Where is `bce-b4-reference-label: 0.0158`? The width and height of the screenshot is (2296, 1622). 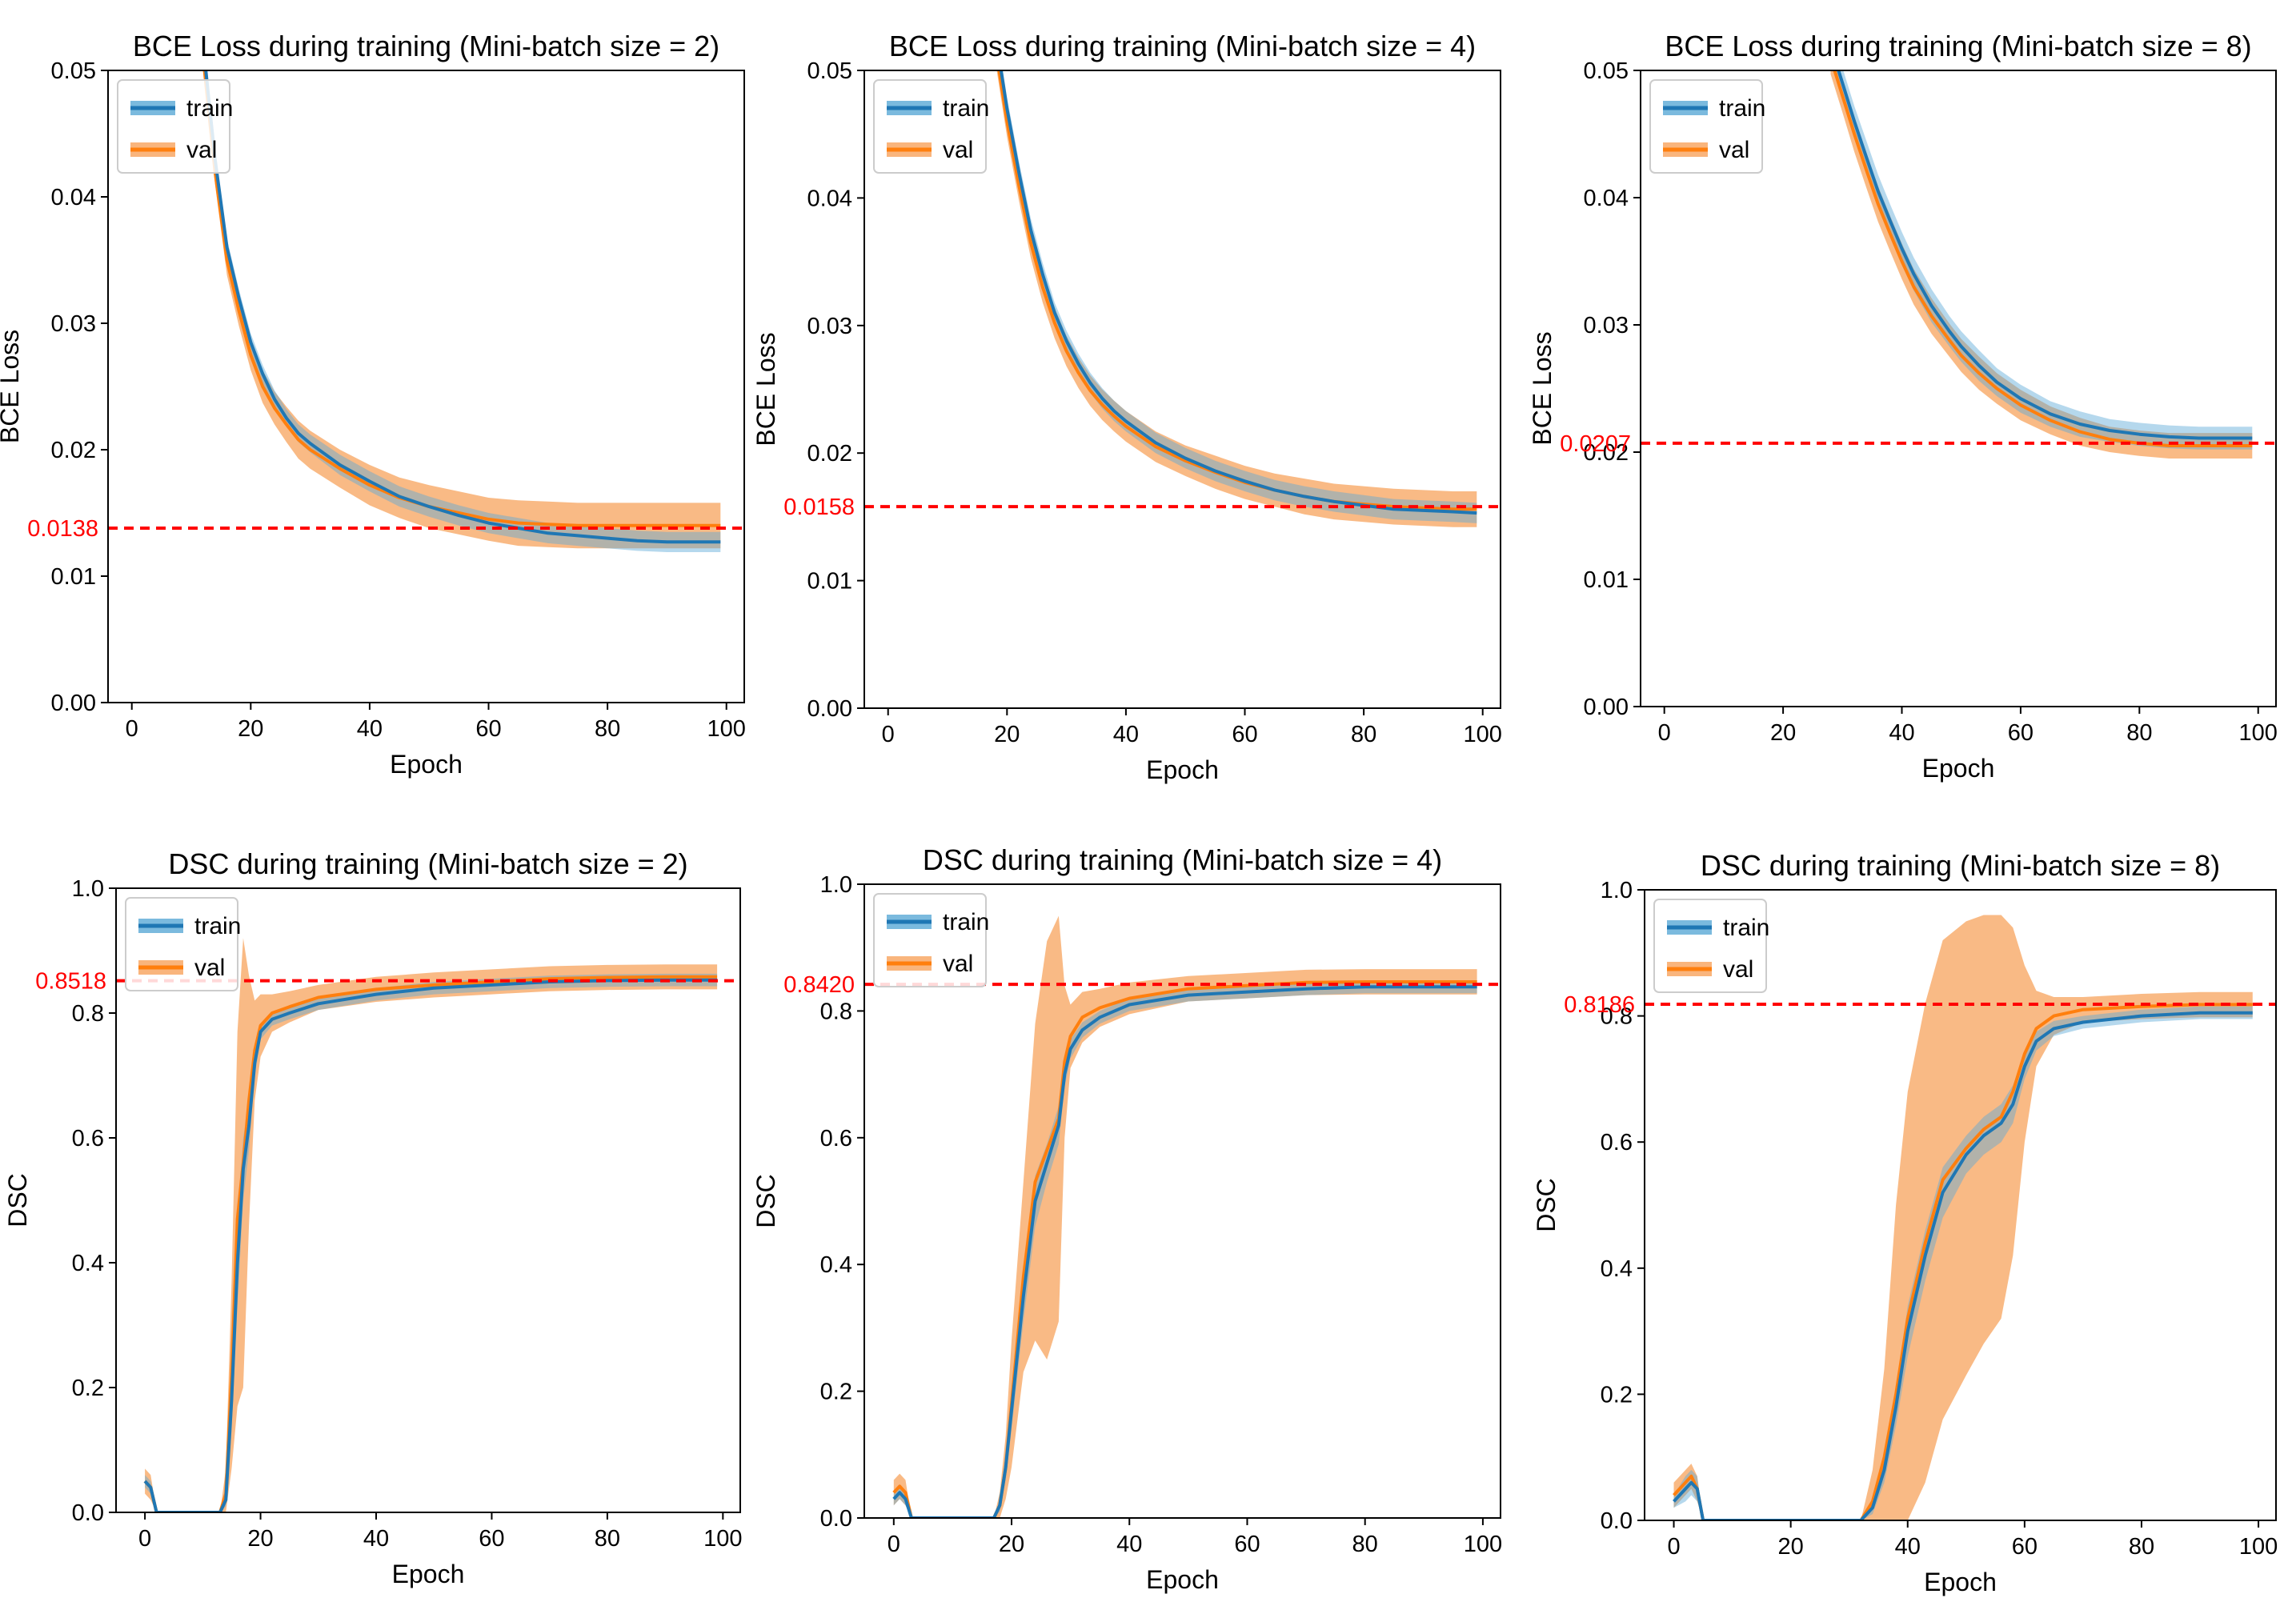
bce-b4-reference-label: 0.0158 is located at coordinates (819, 508).